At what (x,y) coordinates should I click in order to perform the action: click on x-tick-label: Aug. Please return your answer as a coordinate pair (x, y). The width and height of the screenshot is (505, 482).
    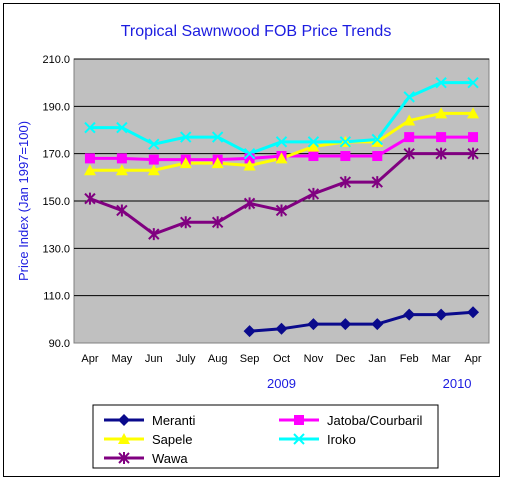
    Looking at the image, I should click on (218, 359).